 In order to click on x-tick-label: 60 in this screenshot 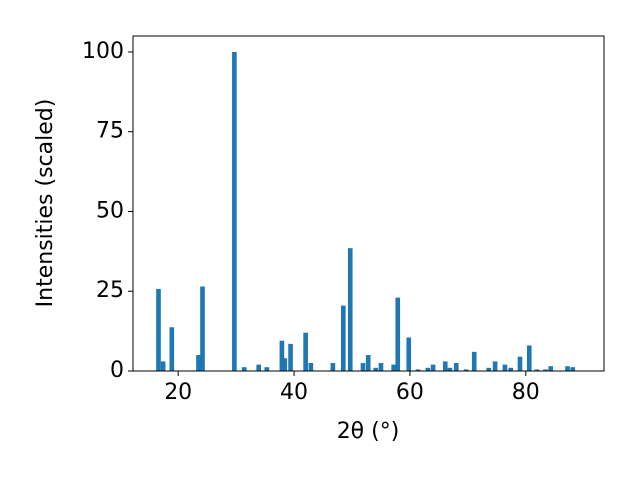, I will do `click(410, 392)`.